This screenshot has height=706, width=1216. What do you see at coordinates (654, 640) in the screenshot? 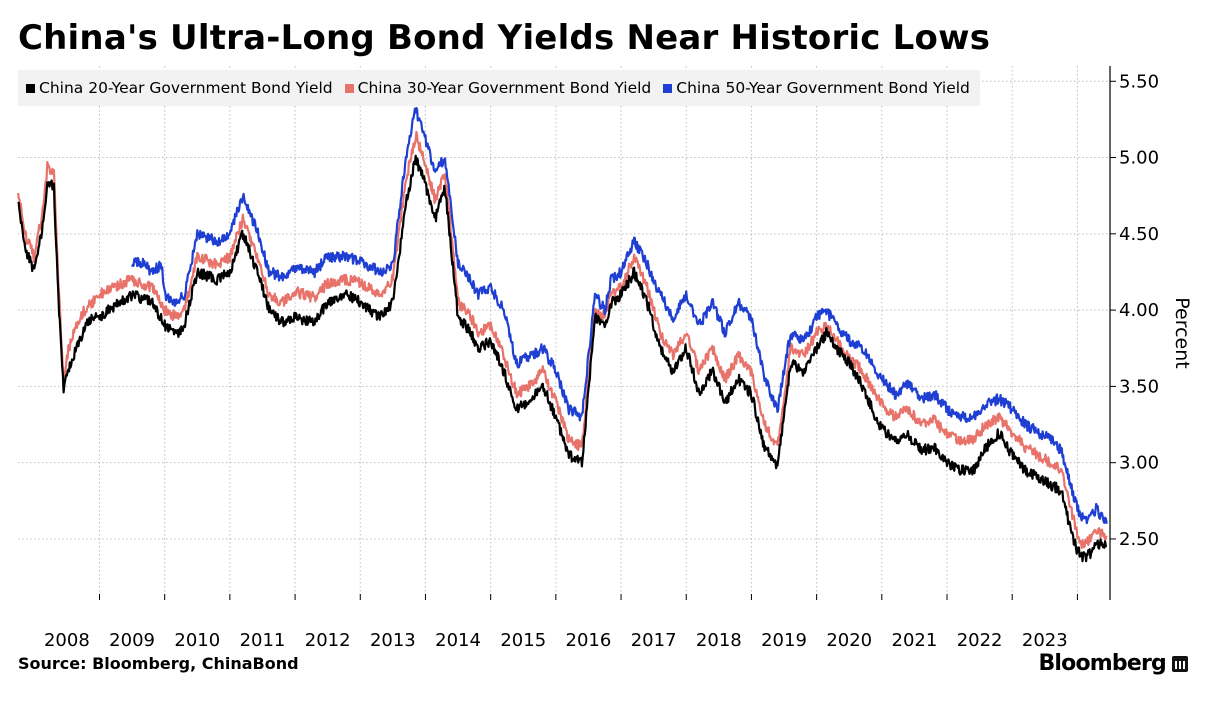
I see `x-tick-label: 2017` at bounding box center [654, 640].